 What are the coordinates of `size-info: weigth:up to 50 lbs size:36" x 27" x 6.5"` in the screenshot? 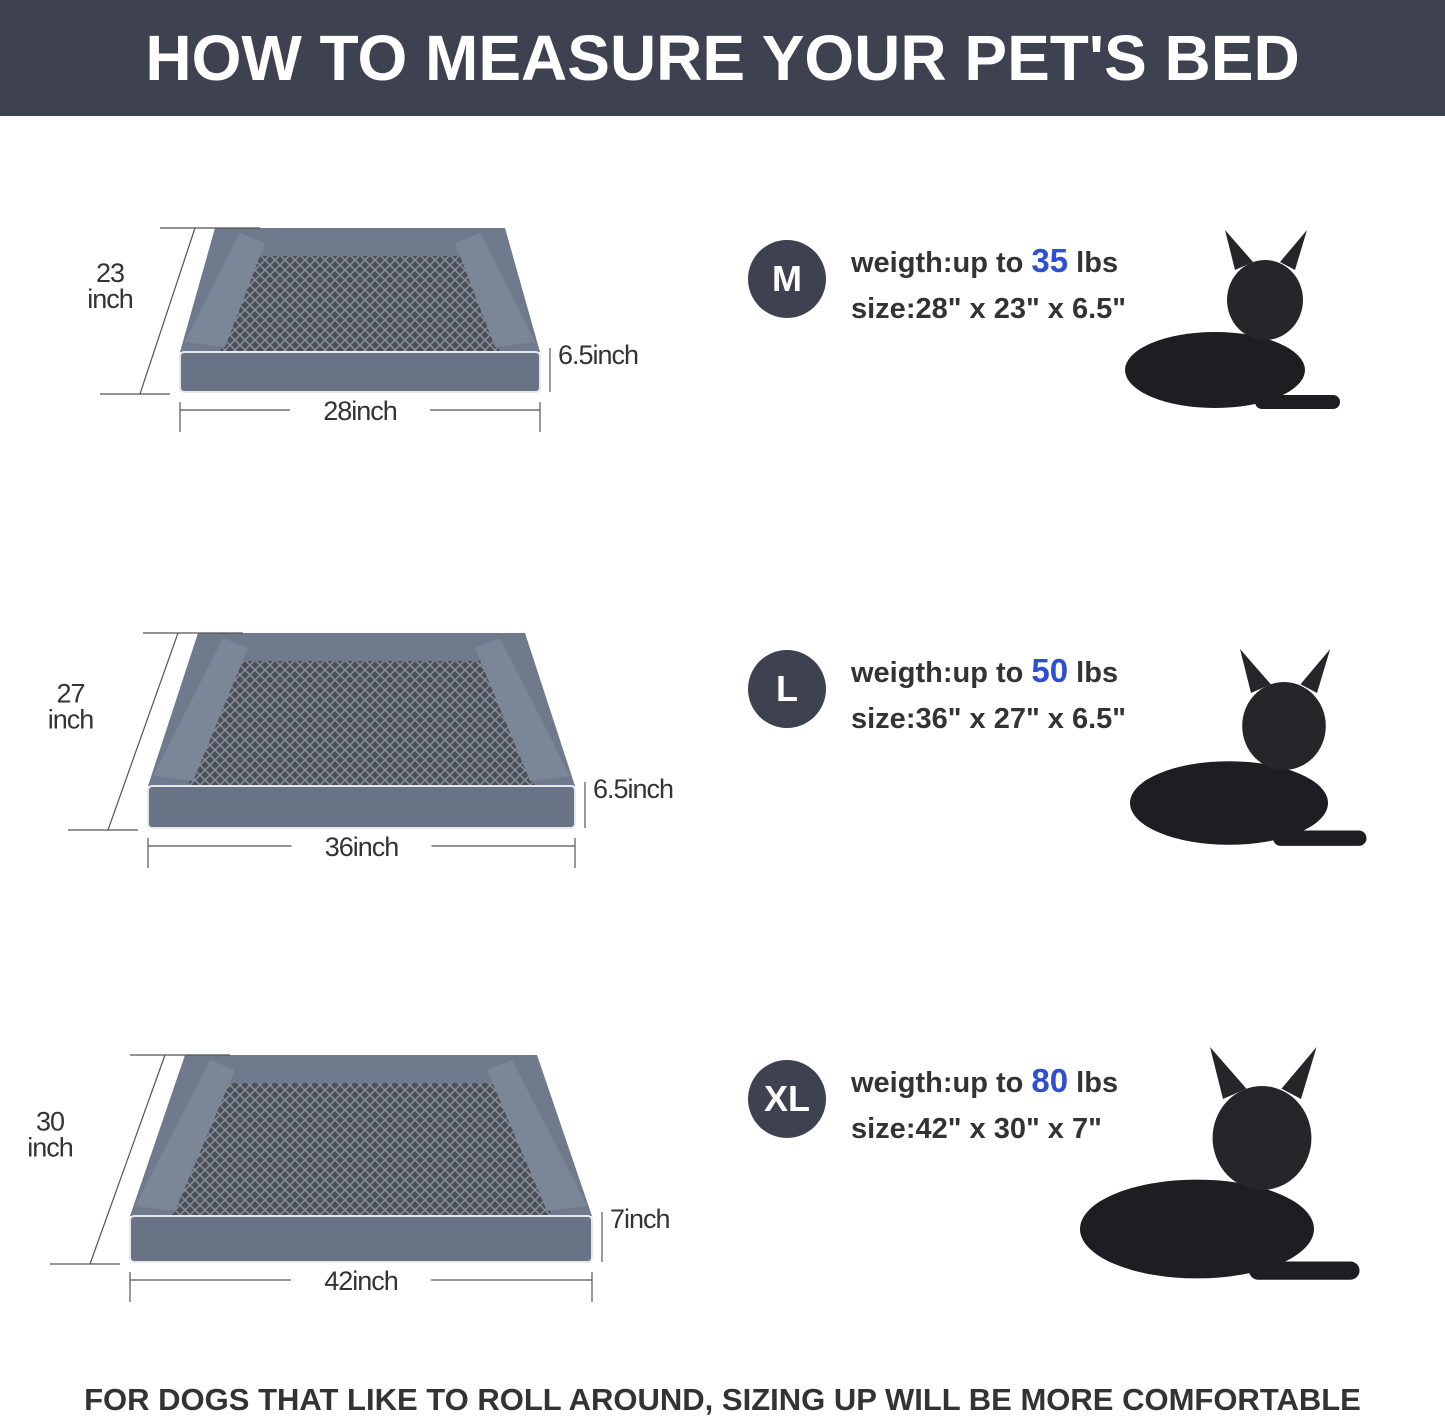 It's located at (988, 695).